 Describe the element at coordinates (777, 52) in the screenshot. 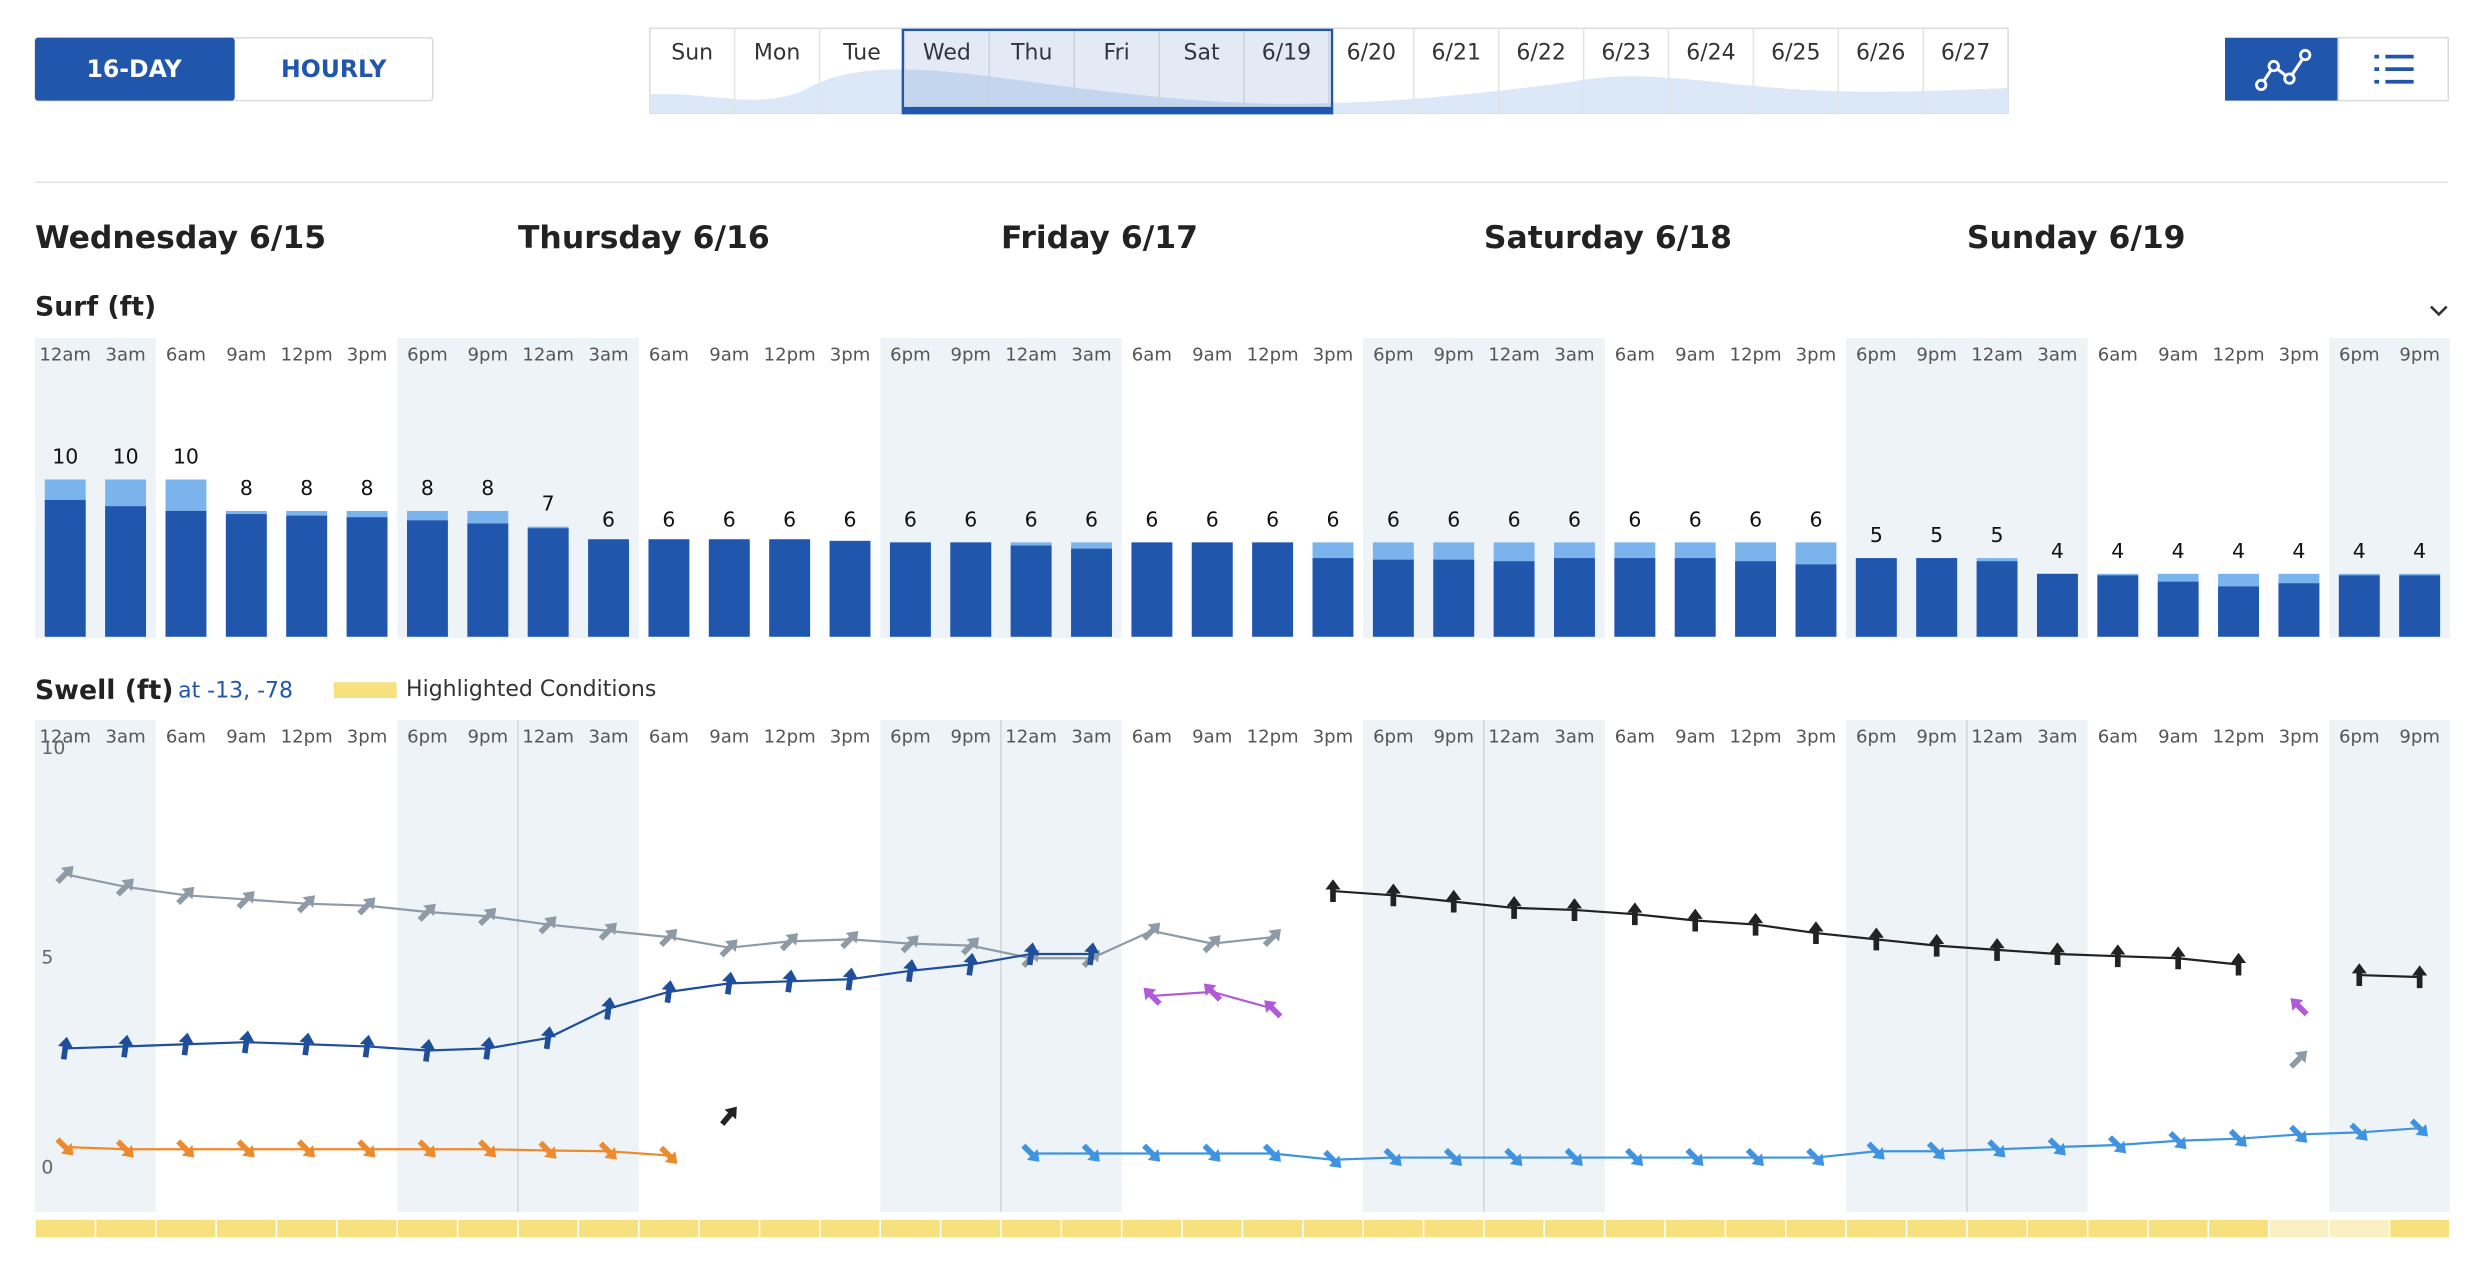

I see `strip-day: Mon` at that location.